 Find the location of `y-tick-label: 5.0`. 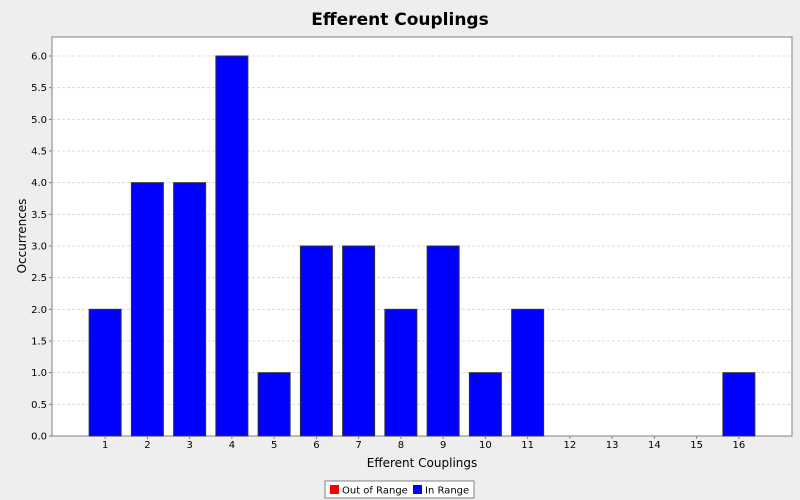

y-tick-label: 5.0 is located at coordinates (39, 120).